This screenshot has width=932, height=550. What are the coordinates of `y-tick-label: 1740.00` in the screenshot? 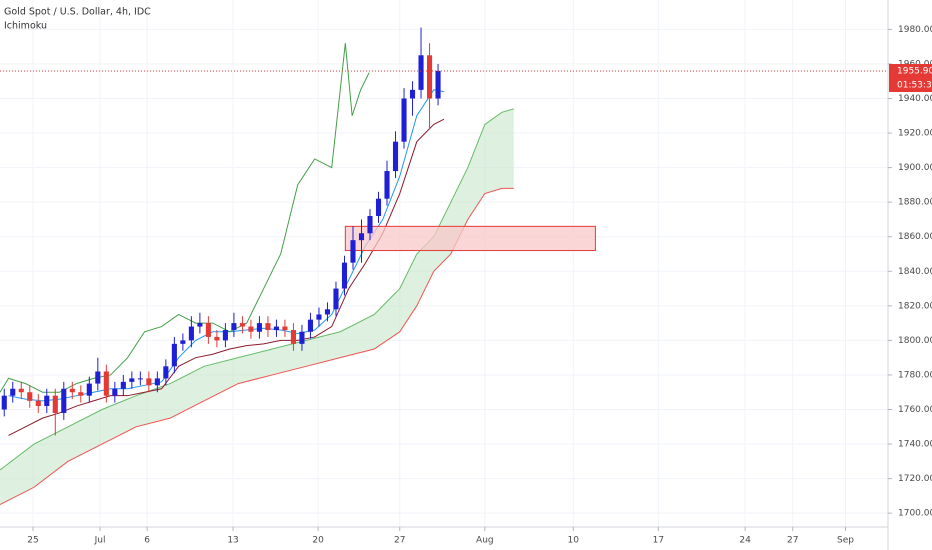 It's located at (915, 445).